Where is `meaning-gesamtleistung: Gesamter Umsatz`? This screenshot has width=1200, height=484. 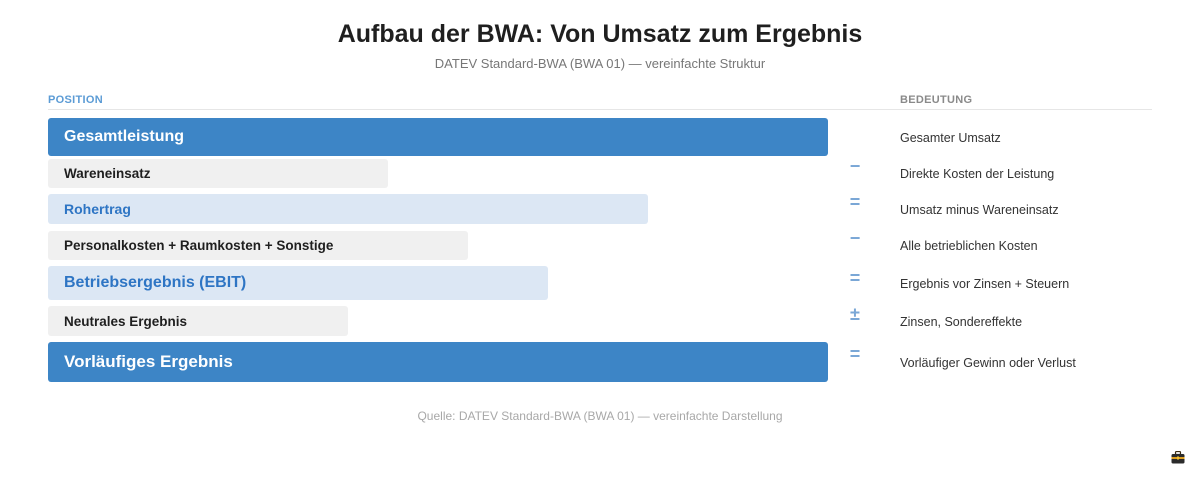 meaning-gesamtleistung: Gesamter Umsatz is located at coordinates (950, 138).